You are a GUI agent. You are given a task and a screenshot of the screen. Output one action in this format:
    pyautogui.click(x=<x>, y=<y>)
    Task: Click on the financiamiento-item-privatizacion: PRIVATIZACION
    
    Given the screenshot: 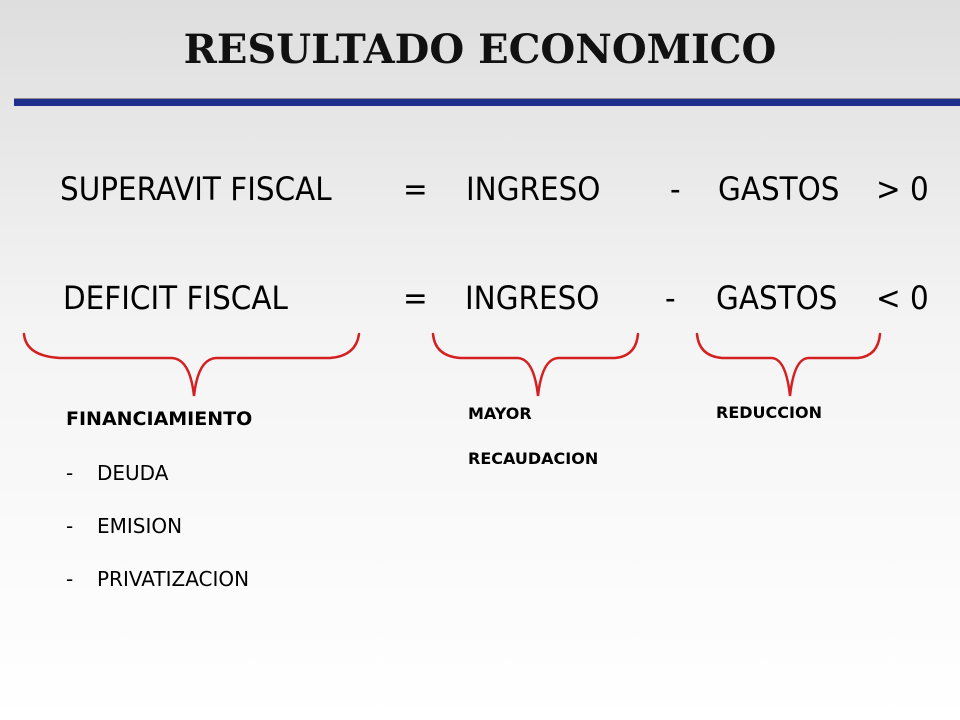 What is the action you would take?
    pyautogui.click(x=173, y=579)
    